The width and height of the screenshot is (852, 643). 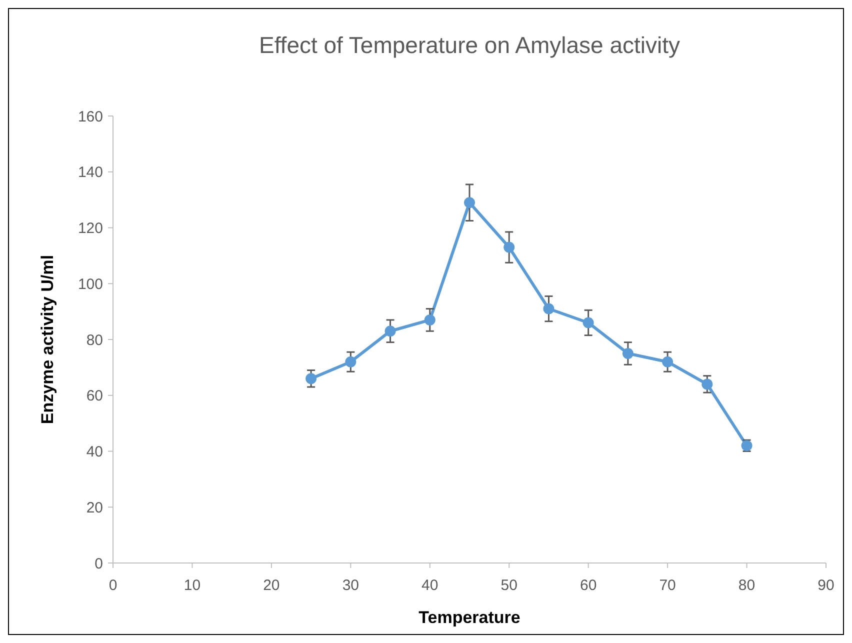 What do you see at coordinates (192, 585) in the screenshot?
I see `x-tick-label: 10` at bounding box center [192, 585].